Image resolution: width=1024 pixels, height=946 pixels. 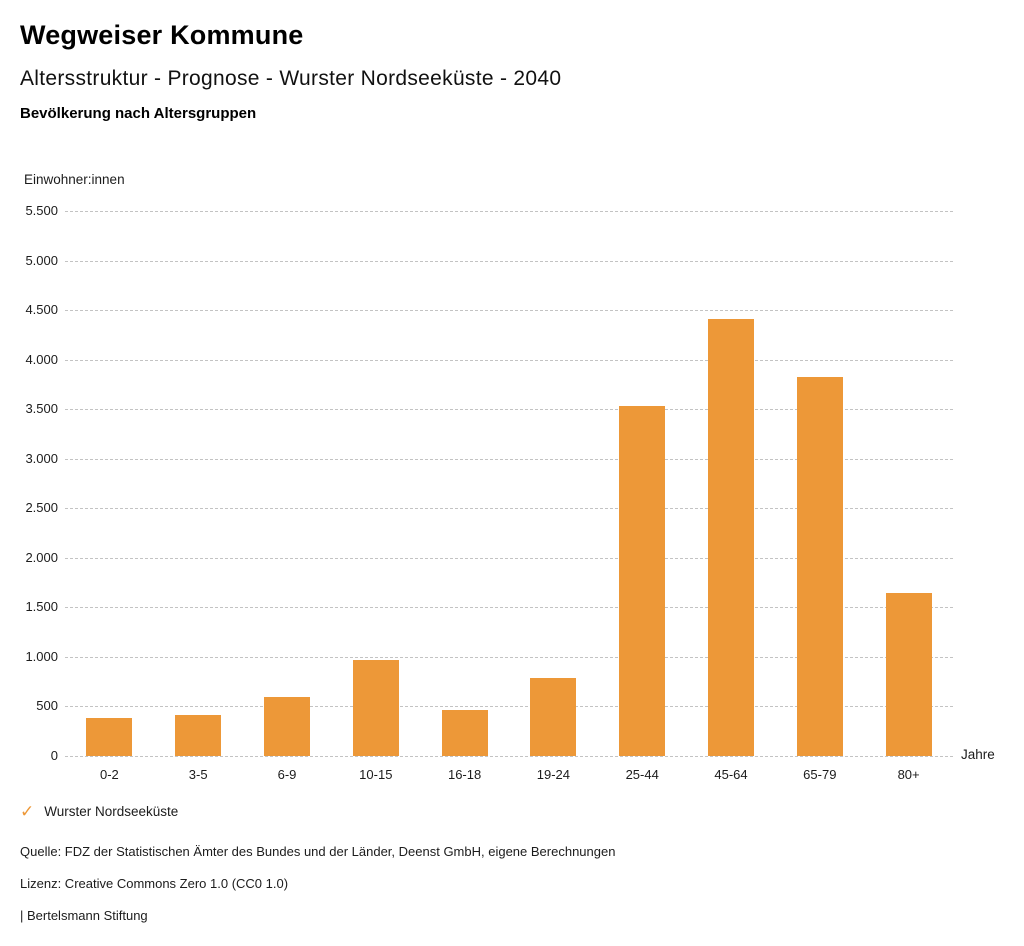 What do you see at coordinates (74, 179) in the screenshot?
I see `y-axis-title: Einwohner:innen` at bounding box center [74, 179].